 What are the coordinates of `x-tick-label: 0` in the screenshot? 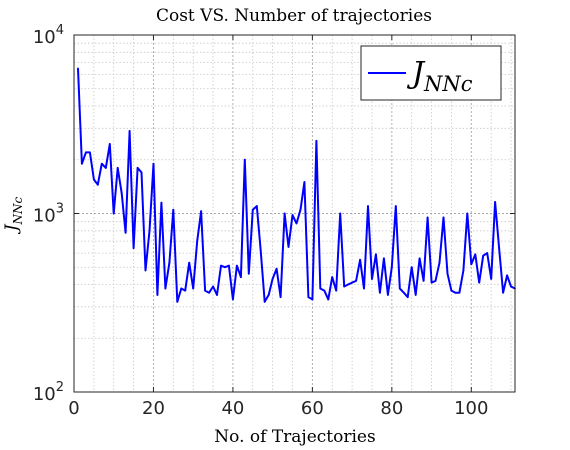 It's located at (73, 408).